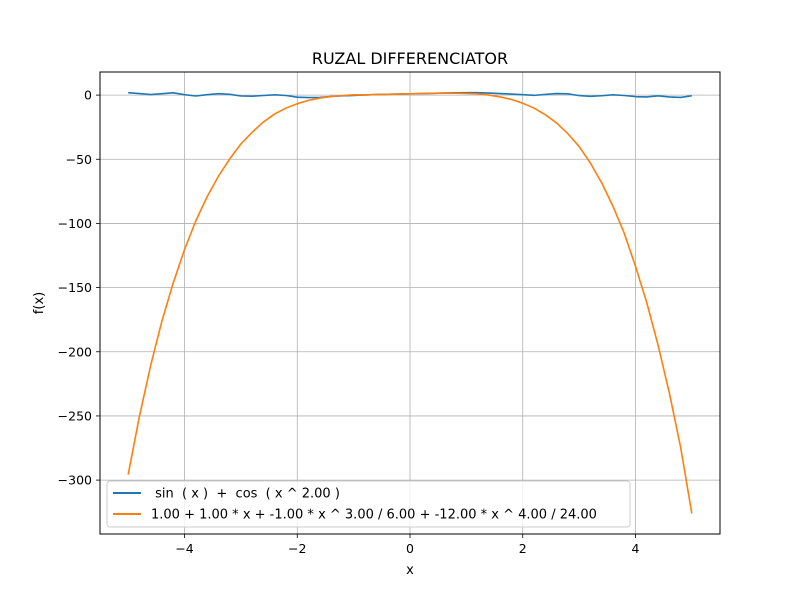 The height and width of the screenshot is (600, 800). Describe the element at coordinates (245, 494) in the screenshot. I see `legend-label-series-1: sin ( x ) + cos ( x ^ 2.00 )` at that location.